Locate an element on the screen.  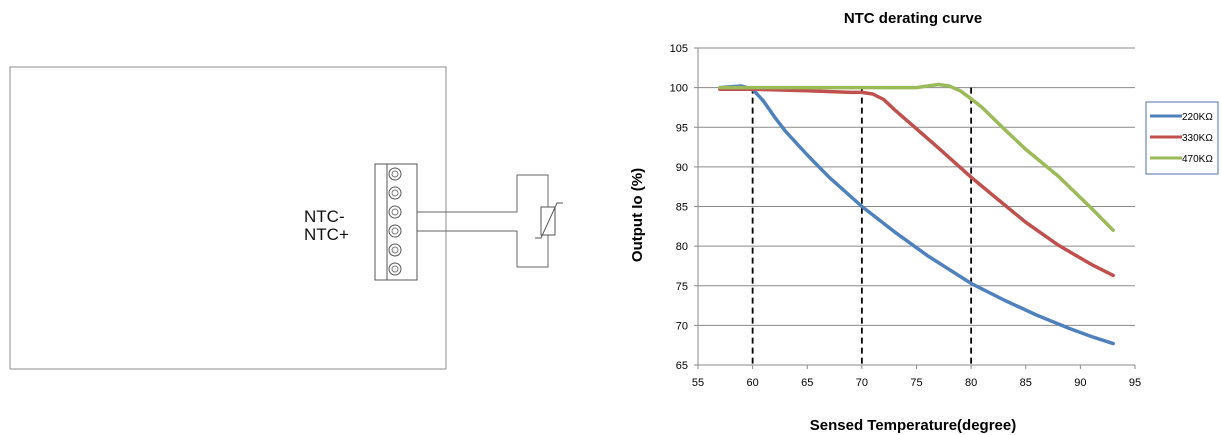
x-tick-label-65: 65 is located at coordinates (807, 383).